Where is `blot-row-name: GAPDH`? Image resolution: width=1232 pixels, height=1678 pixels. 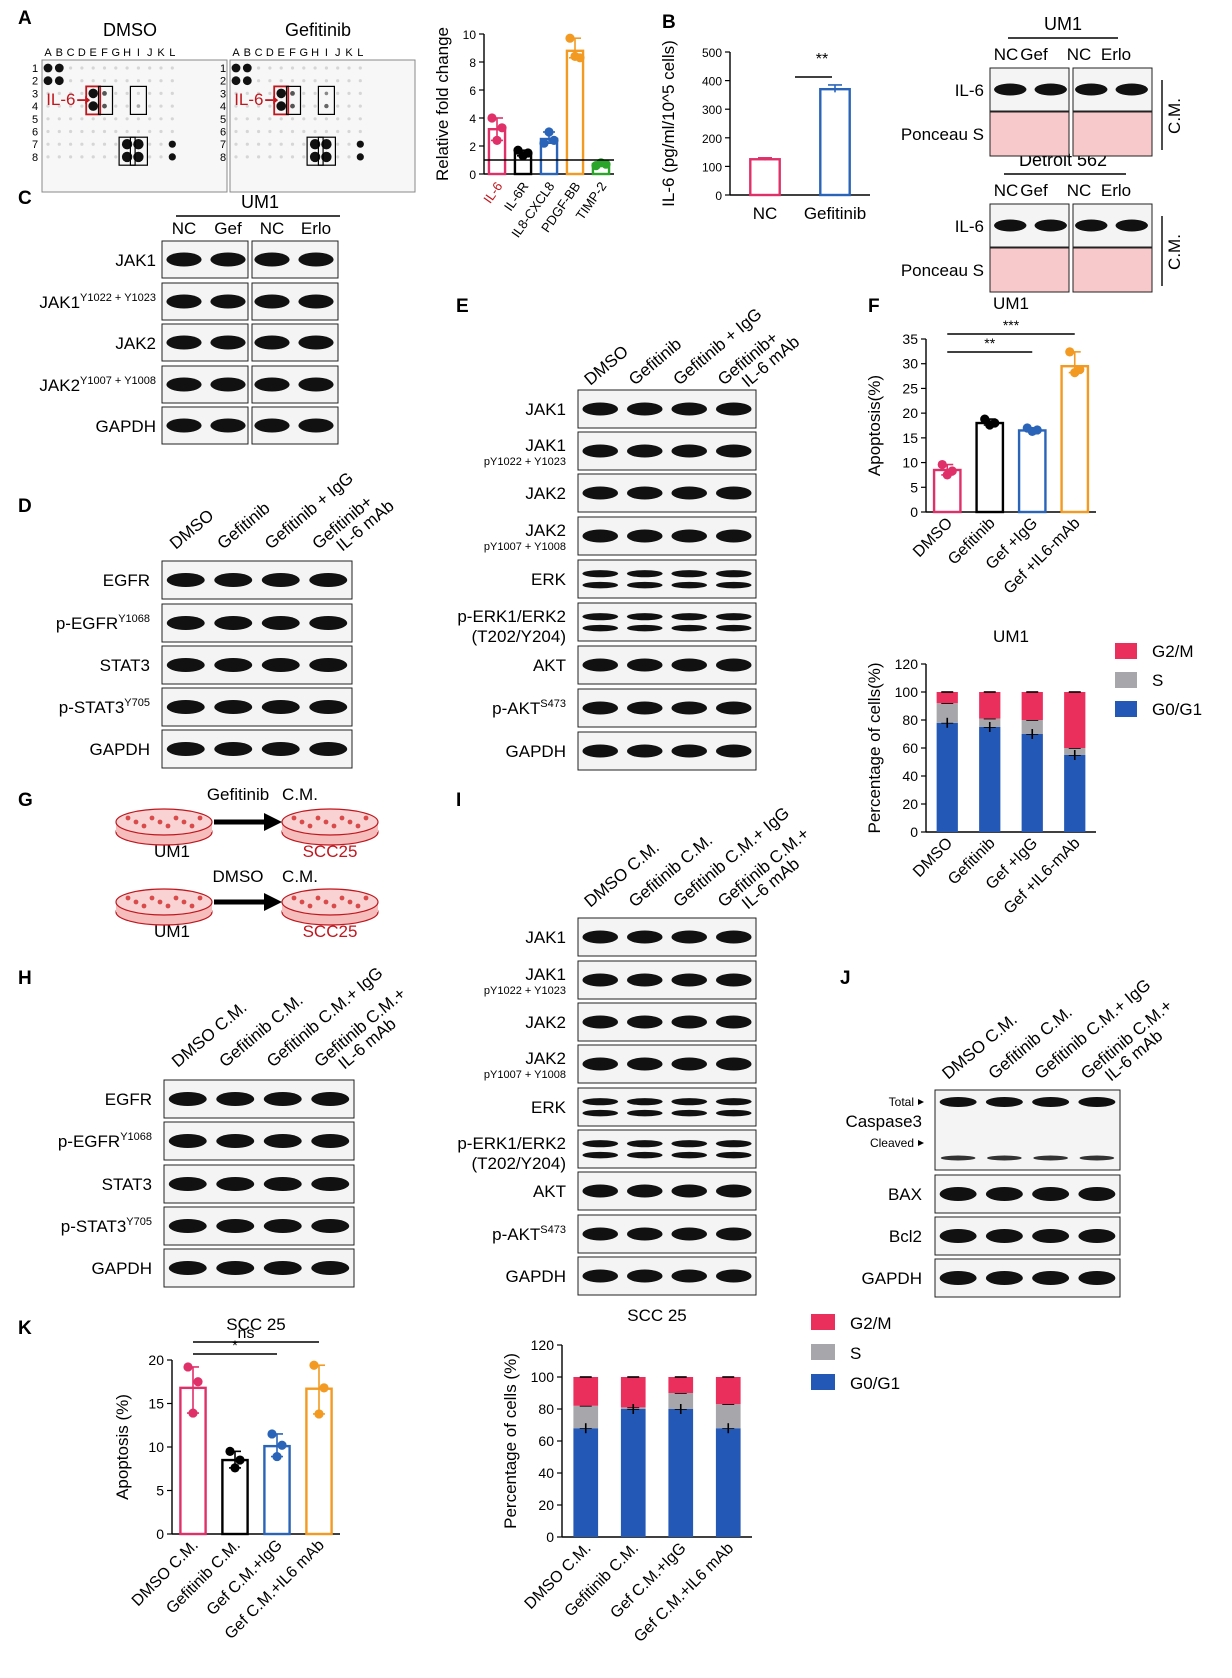
blot-row-name: GAPDH is located at coordinates (536, 751).